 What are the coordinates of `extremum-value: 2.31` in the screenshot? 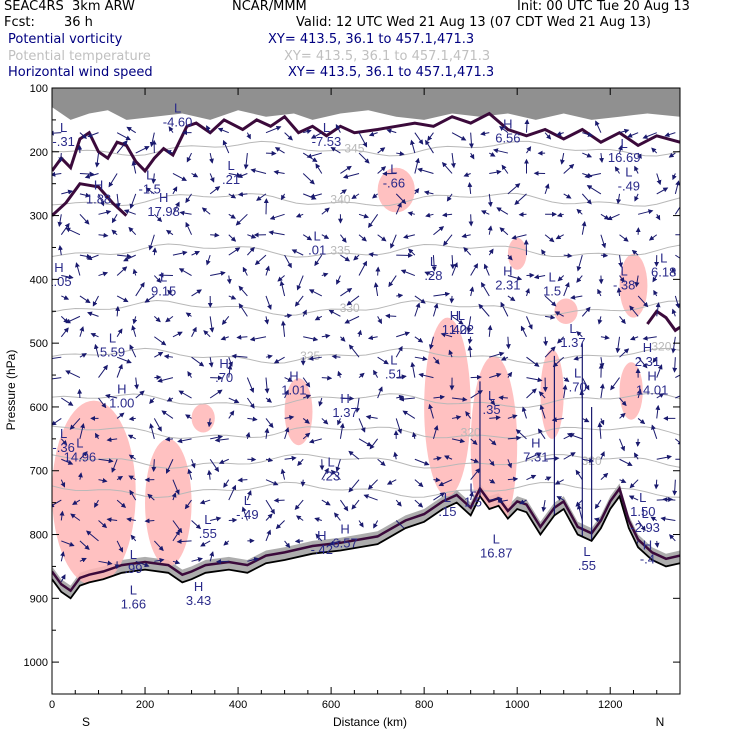 It's located at (647, 361).